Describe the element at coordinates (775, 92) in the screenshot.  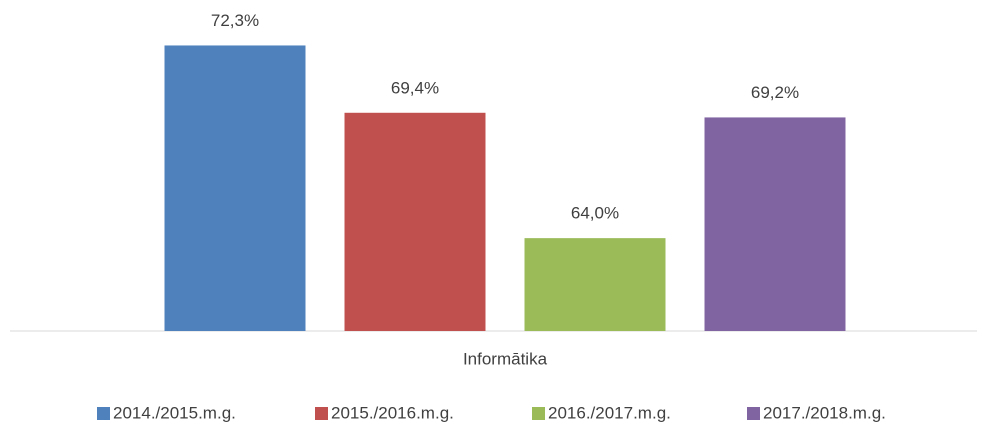
I see `data-label: 69,2%` at that location.